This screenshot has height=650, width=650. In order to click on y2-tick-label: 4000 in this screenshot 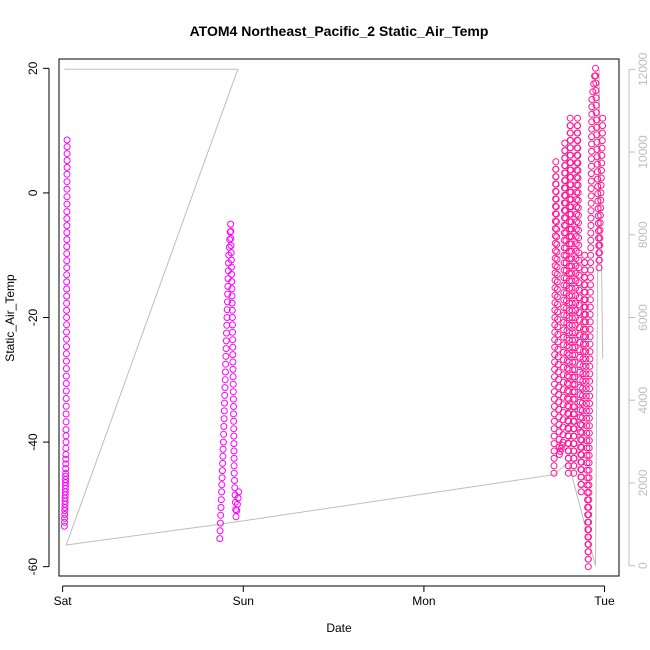, I will do `click(643, 400)`.